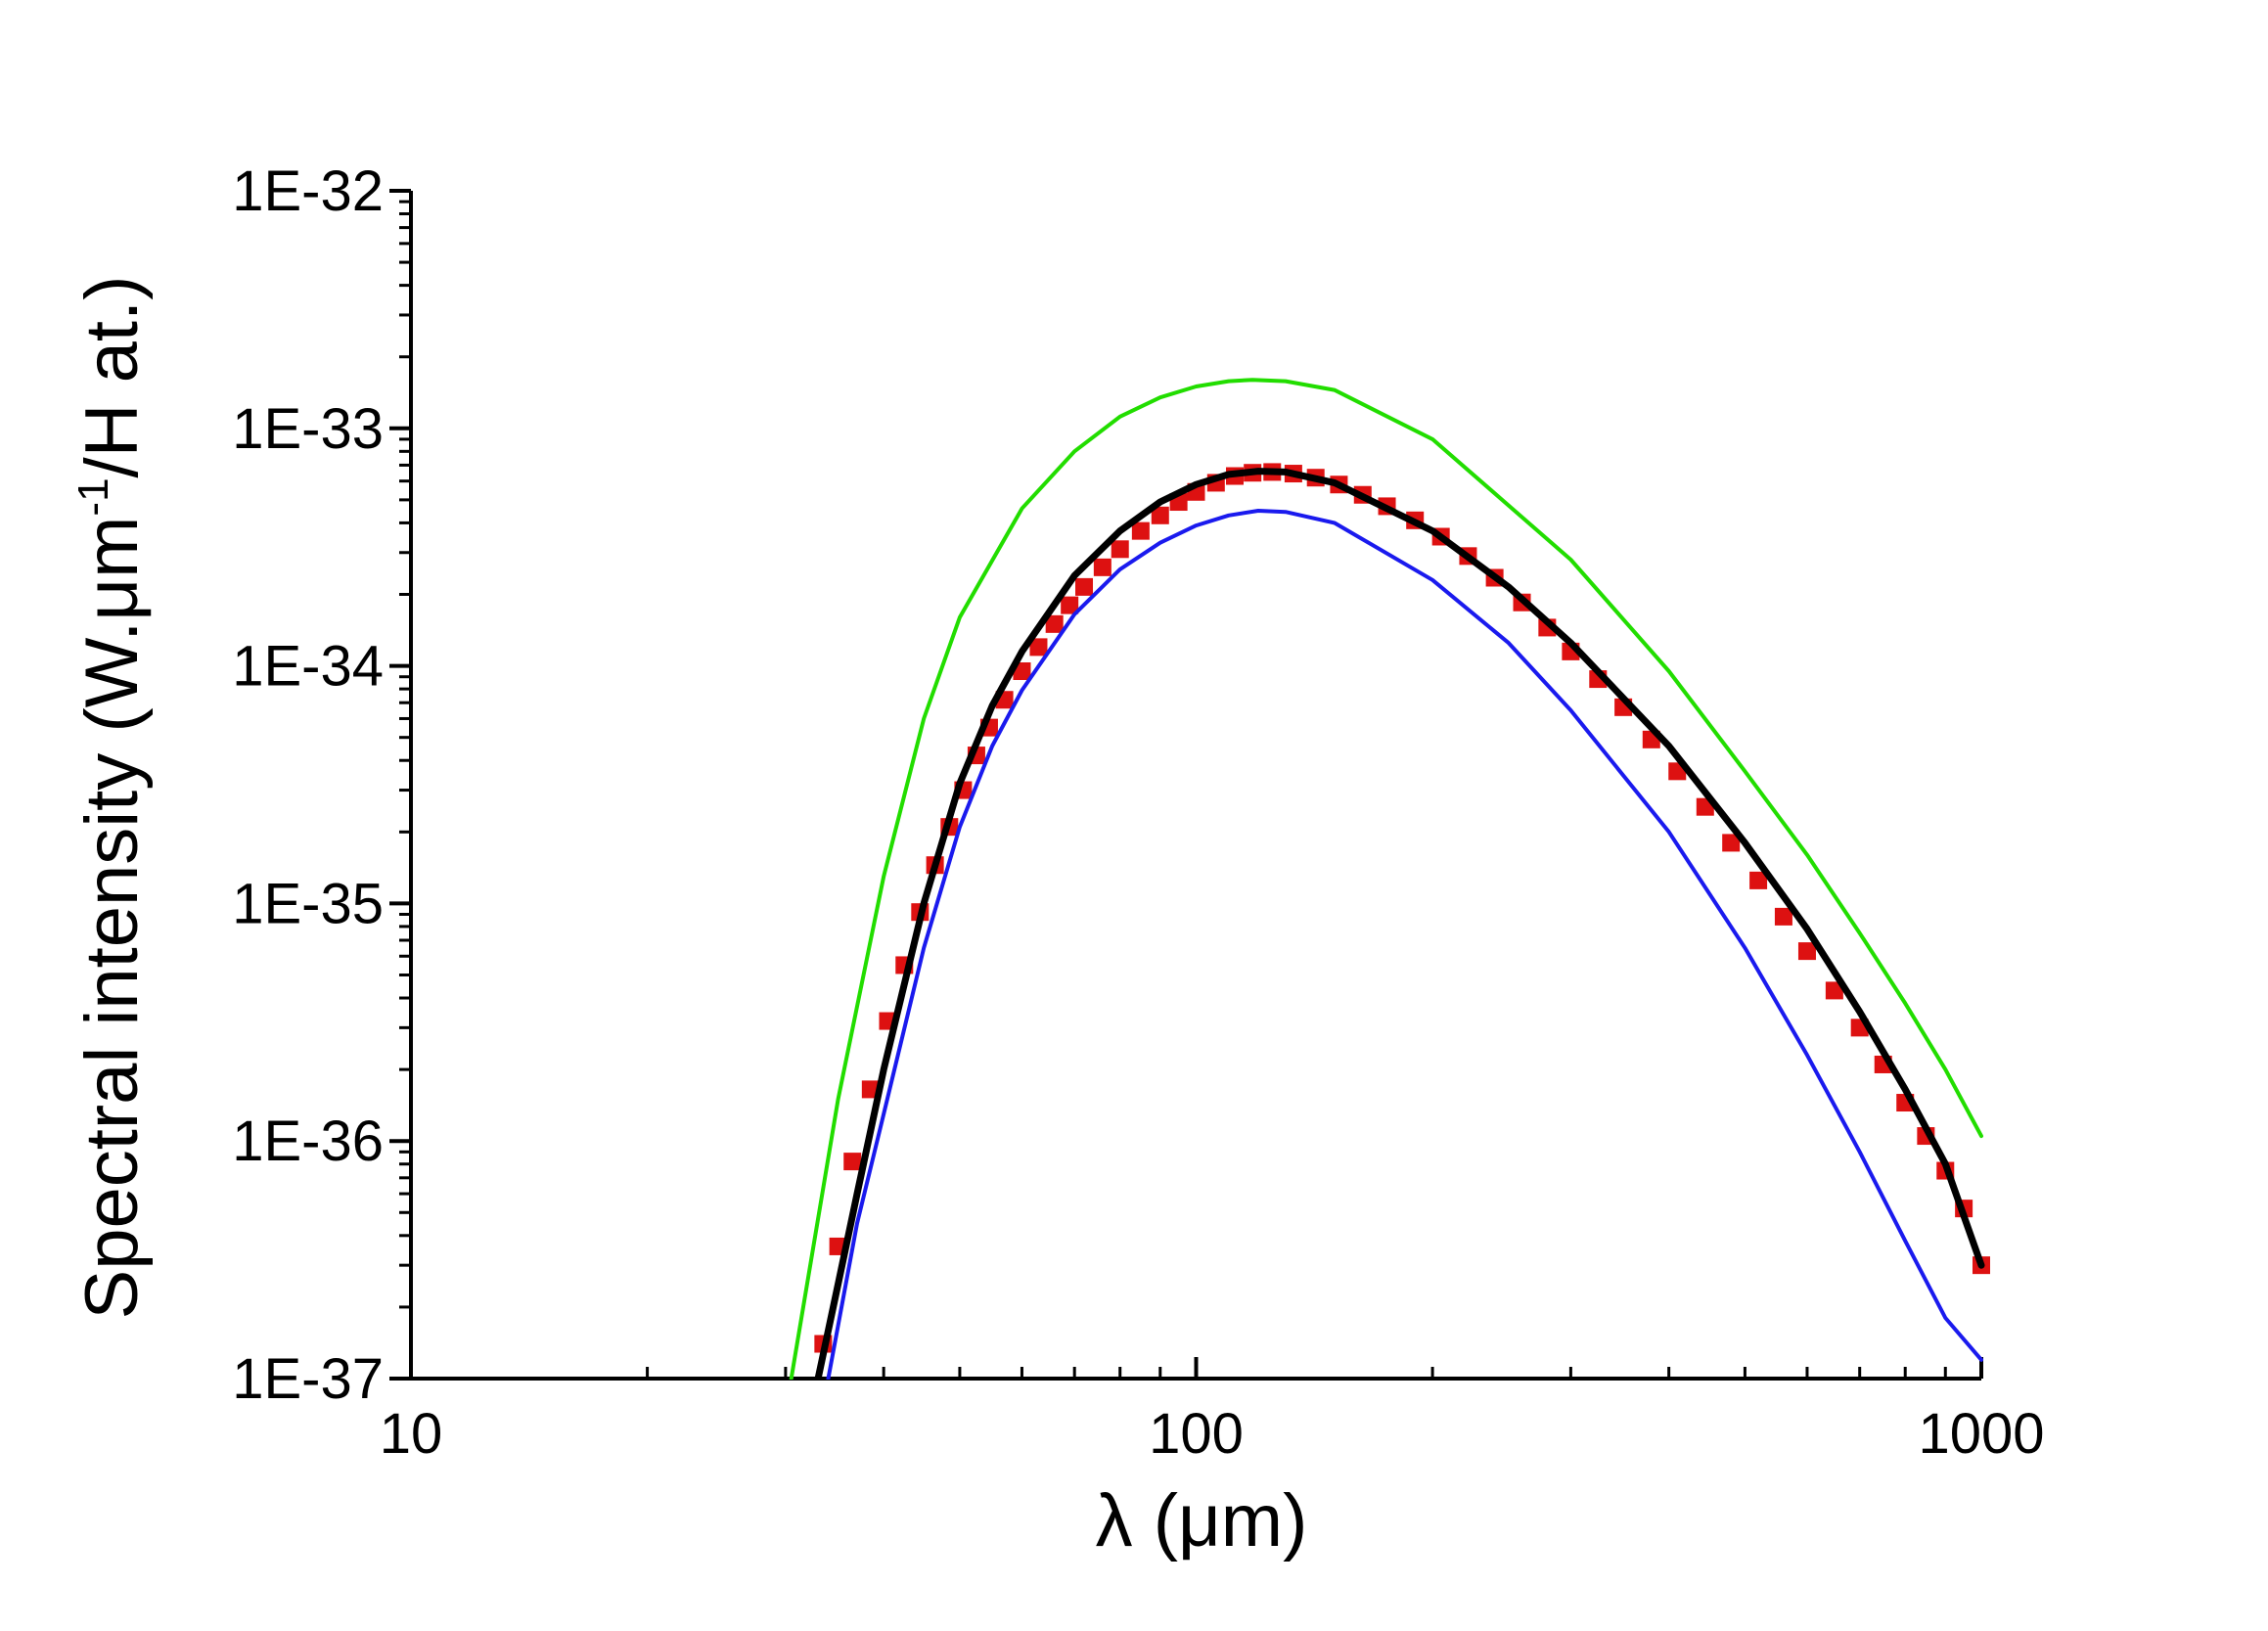 This screenshot has height=1631, width=2268. What do you see at coordinates (1202, 1521) in the screenshot?
I see `x-axis-title: λ (μm)` at bounding box center [1202, 1521].